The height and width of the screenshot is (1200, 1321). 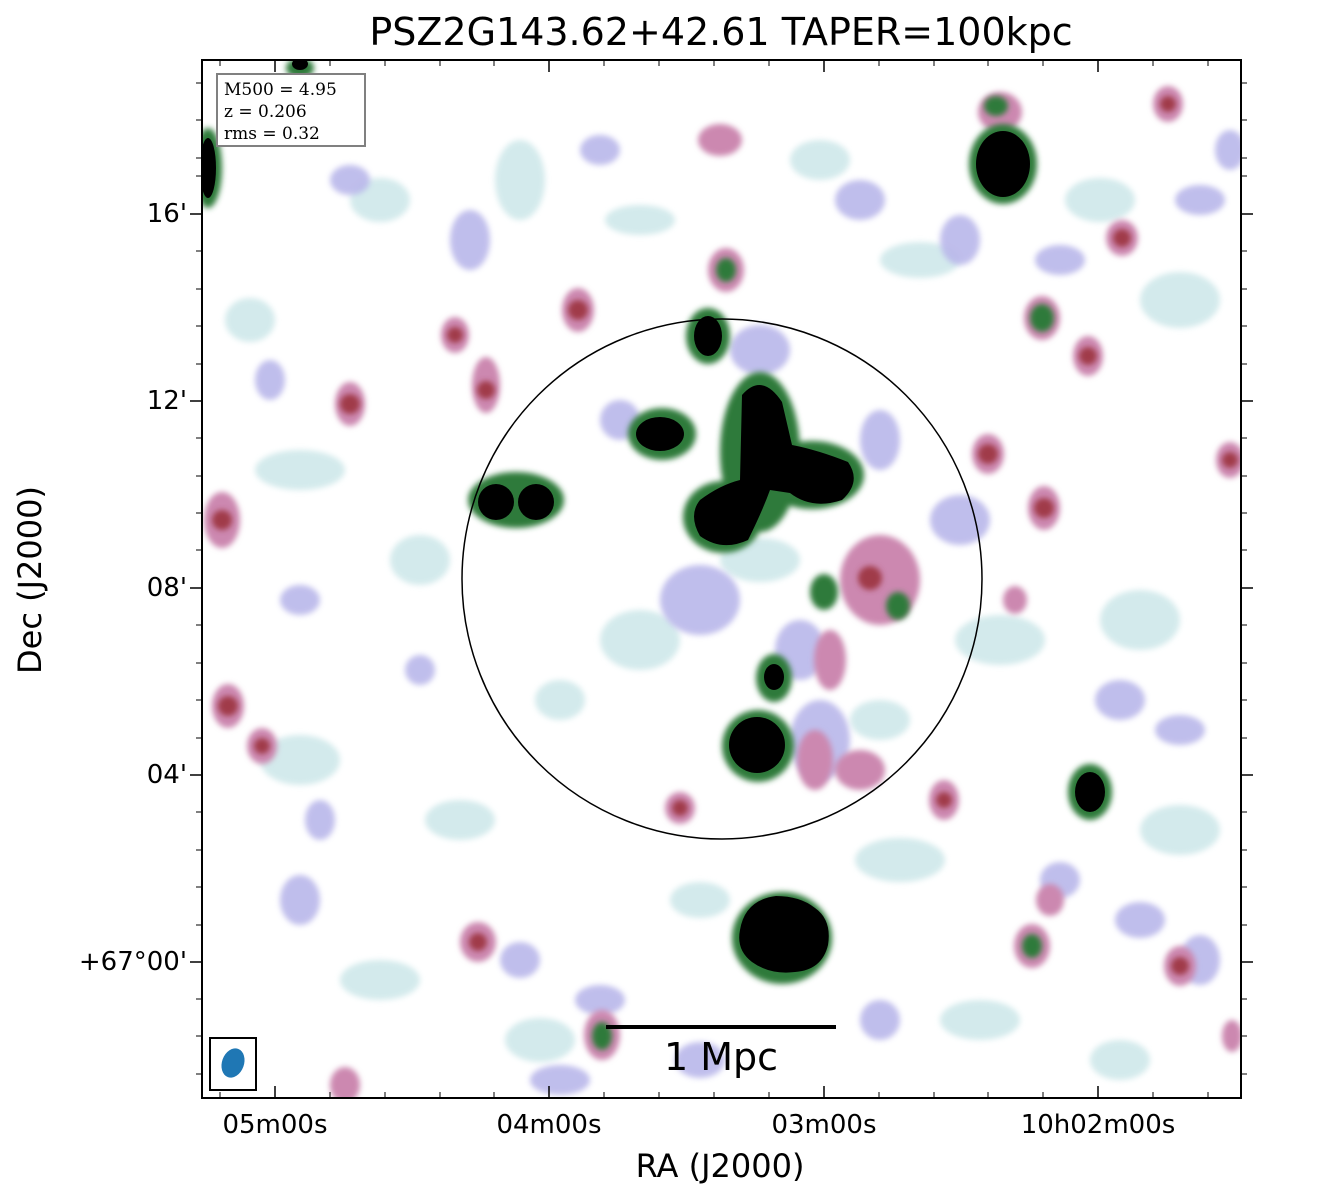 What do you see at coordinates (275, 1125) in the screenshot?
I see `x-tick-label: 05m00s` at bounding box center [275, 1125].